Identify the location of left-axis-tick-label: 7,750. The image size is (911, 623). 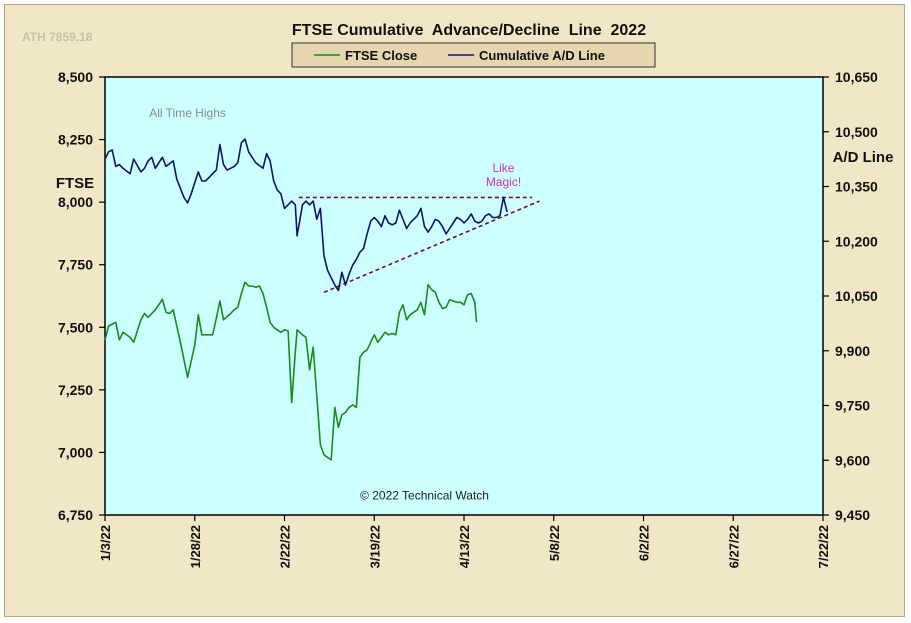
(75, 265).